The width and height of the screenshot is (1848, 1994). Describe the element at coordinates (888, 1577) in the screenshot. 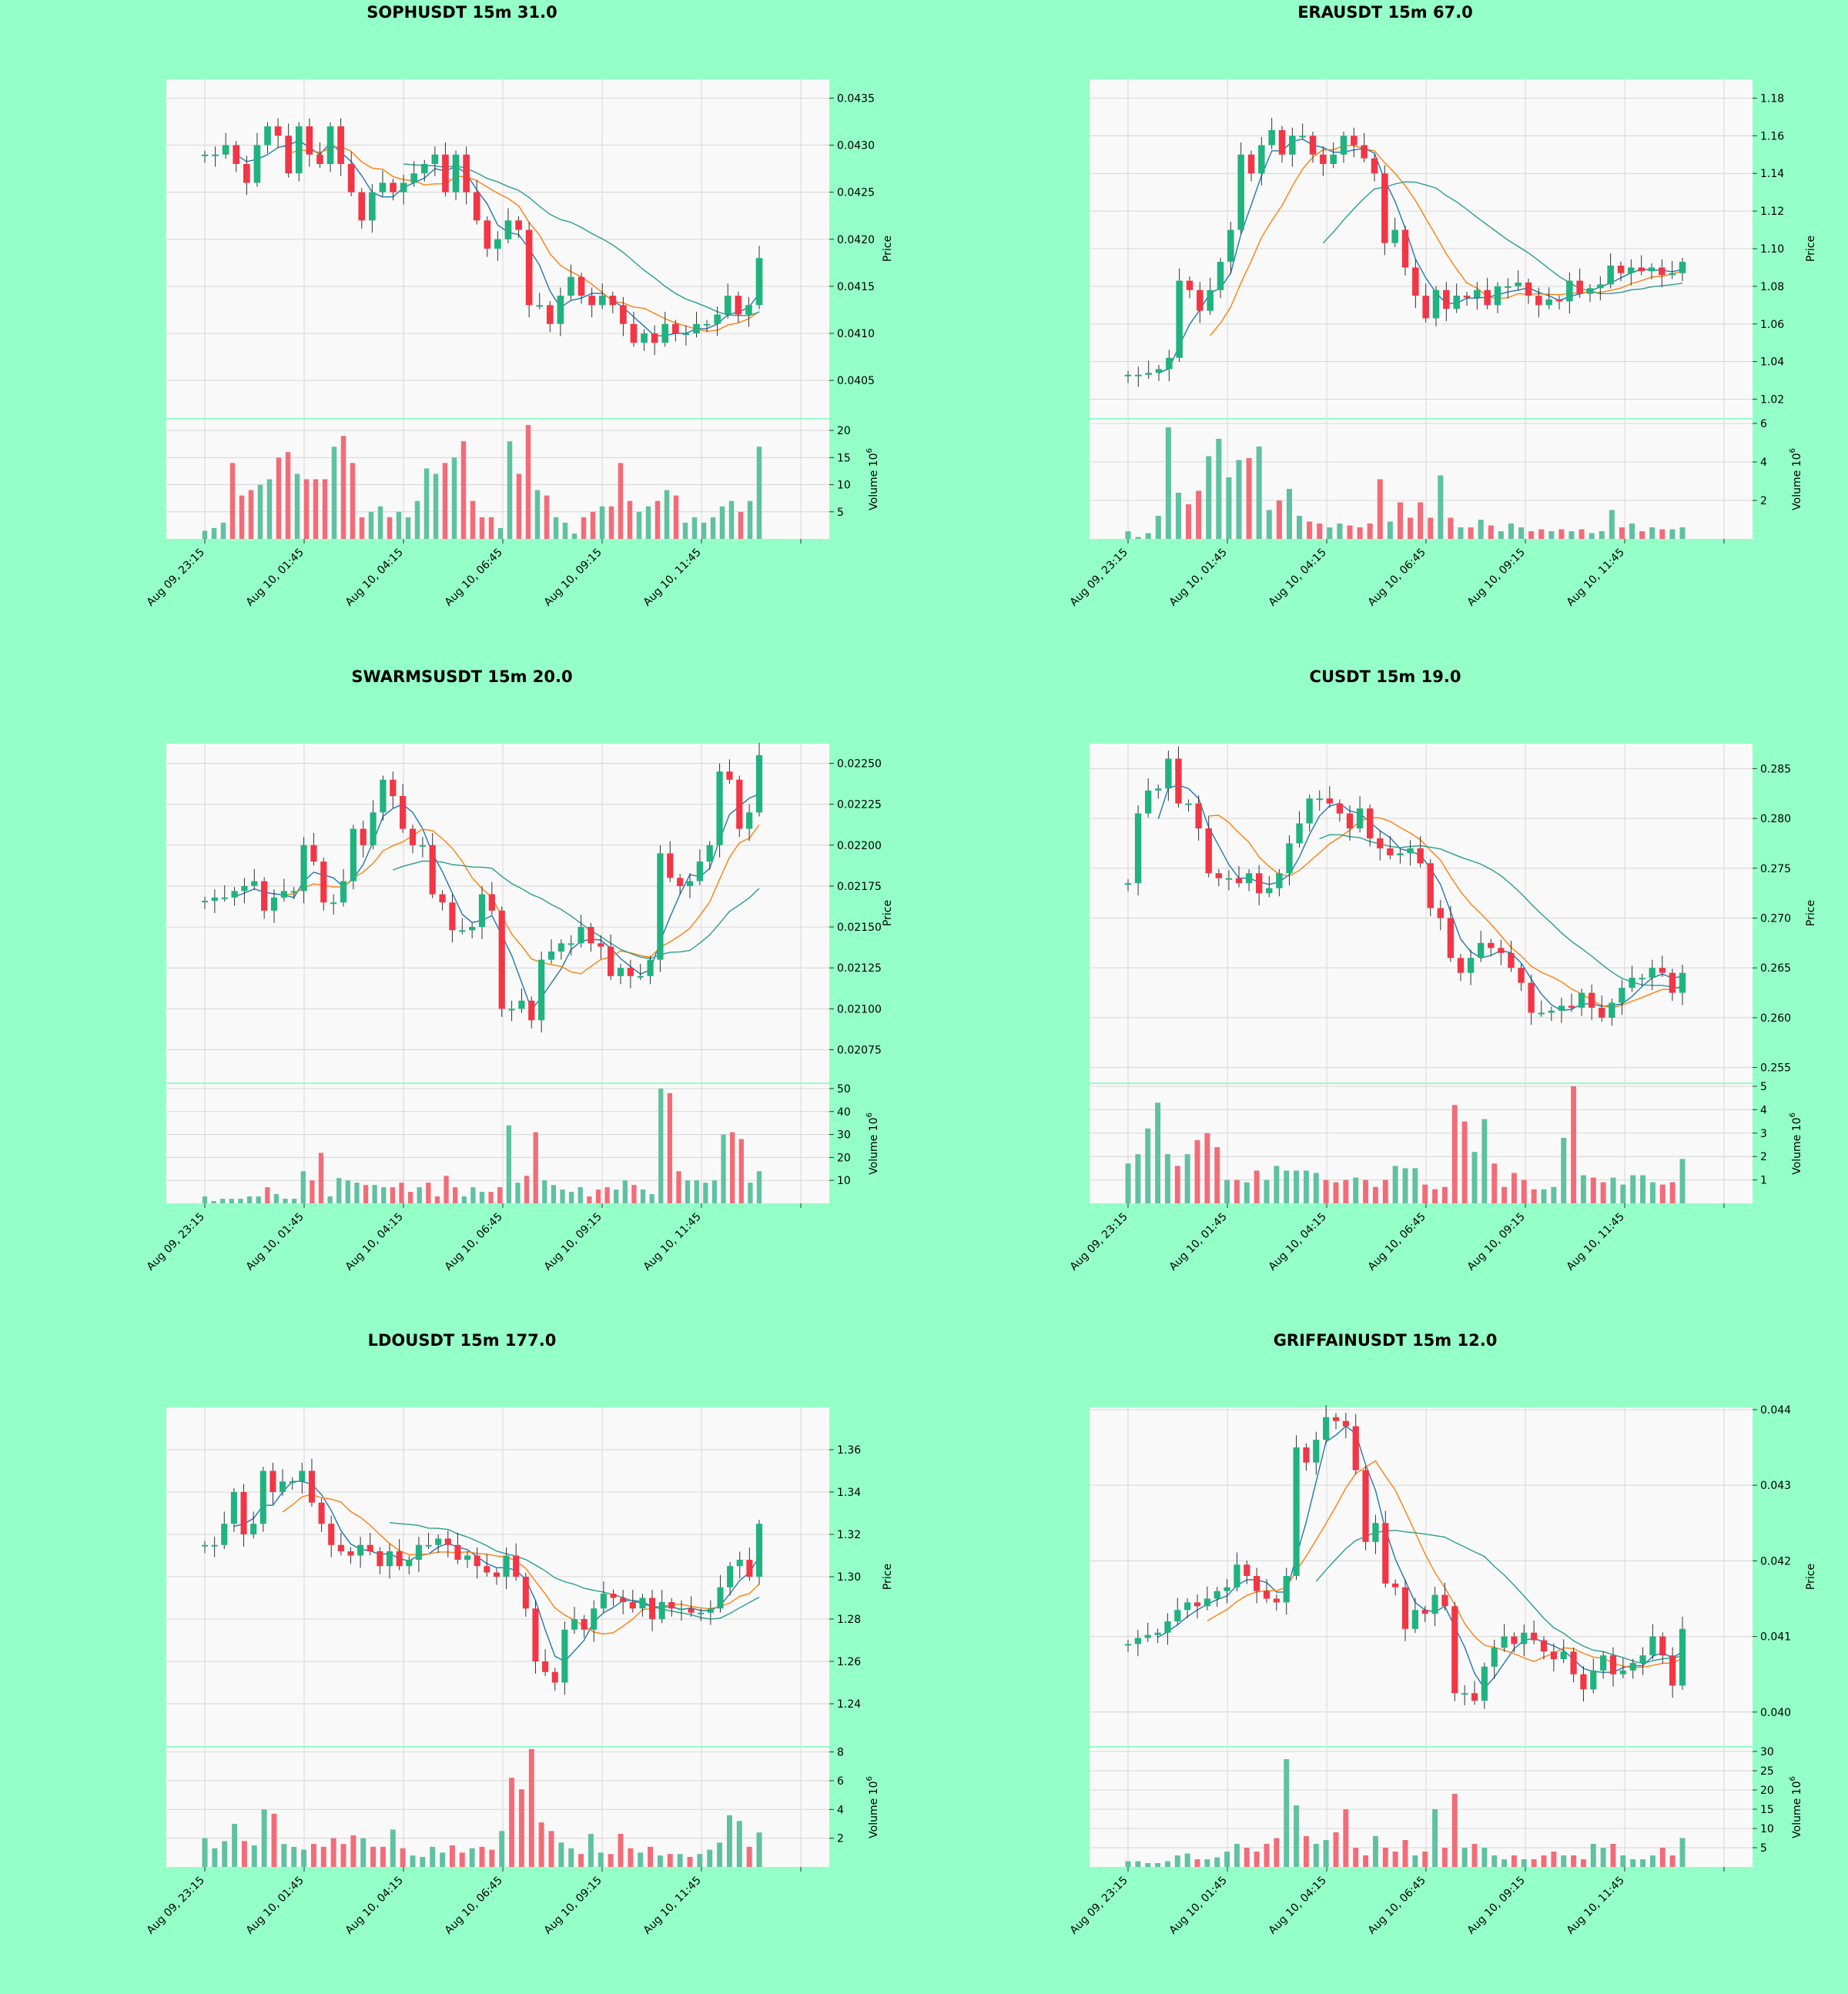

I see `price-axis-label: Price` at that location.